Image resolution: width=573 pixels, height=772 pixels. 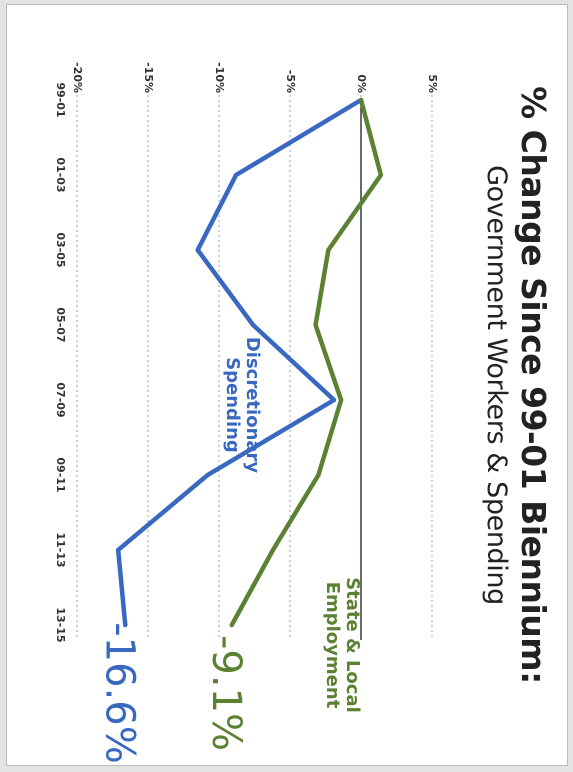 What do you see at coordinates (148, 77) in the screenshot?
I see `y-tick-label: -15%` at bounding box center [148, 77].